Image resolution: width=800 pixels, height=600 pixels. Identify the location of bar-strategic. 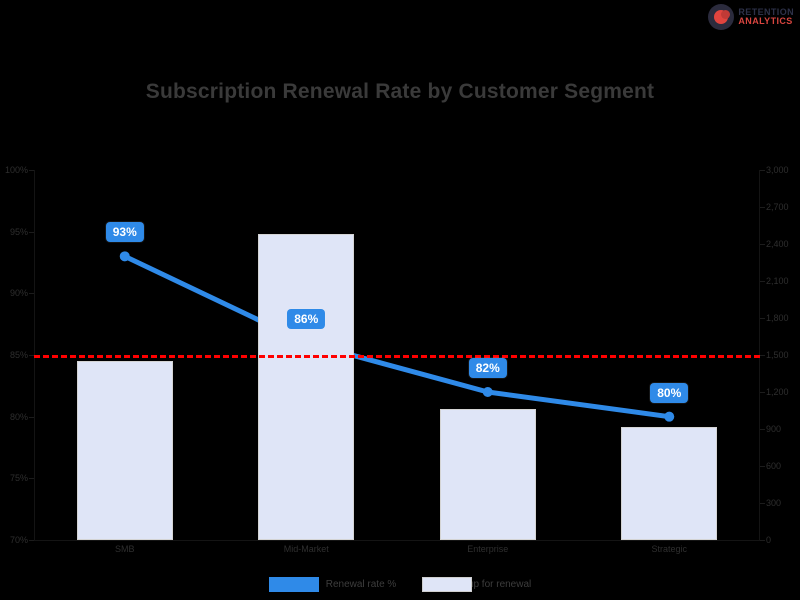
(669, 483).